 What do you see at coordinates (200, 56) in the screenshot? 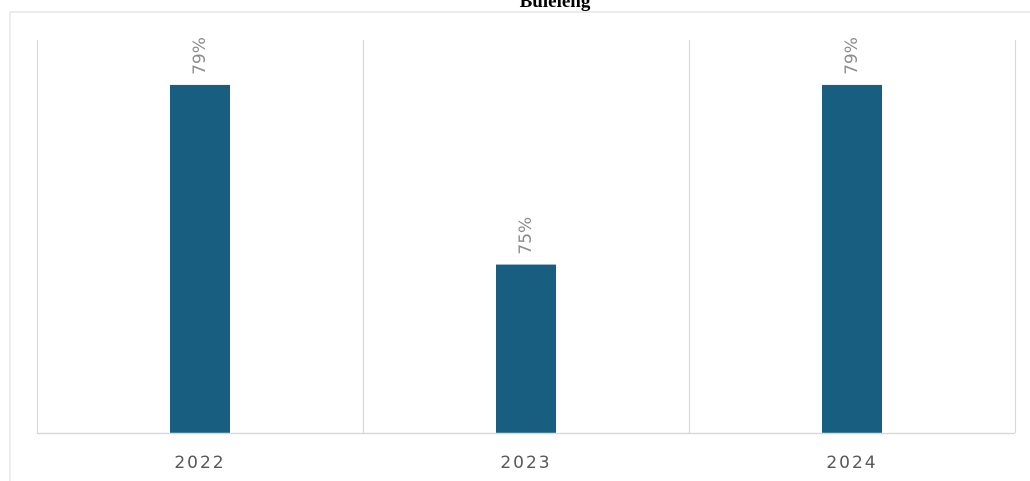
I see `data-label-2022: 79%` at bounding box center [200, 56].